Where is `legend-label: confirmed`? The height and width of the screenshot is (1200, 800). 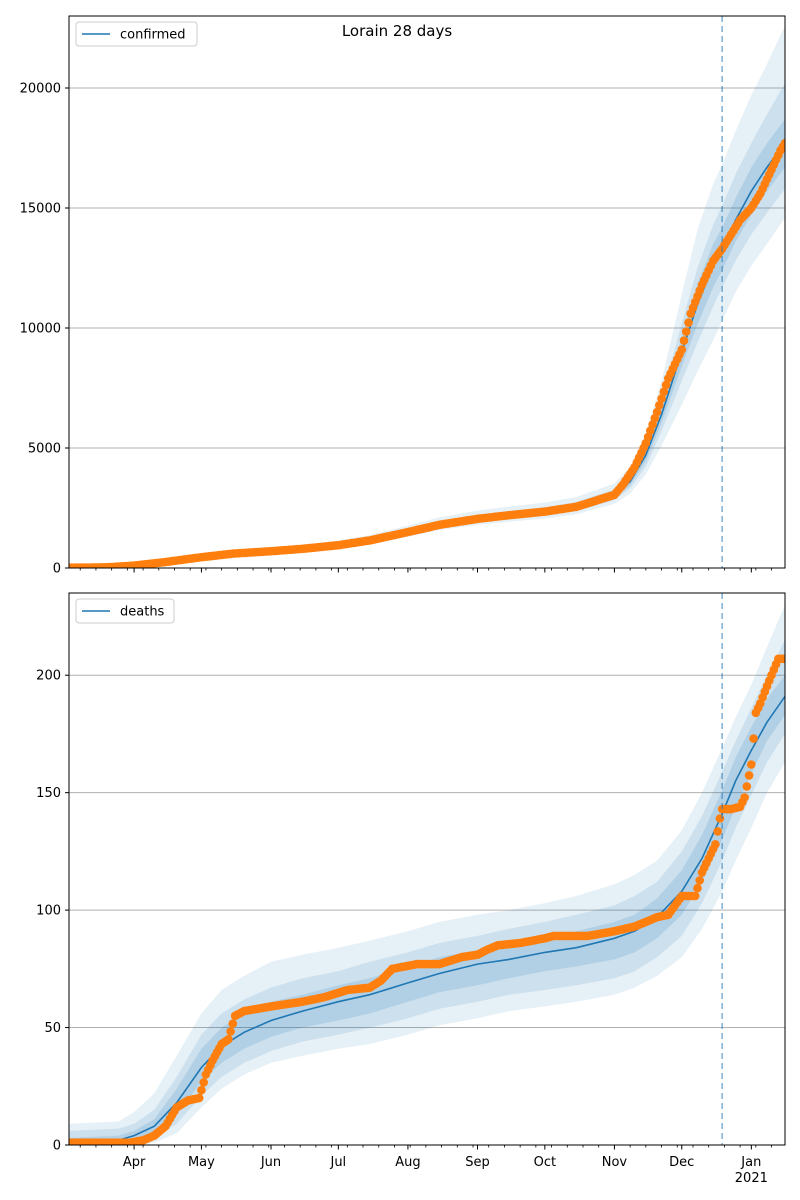
legend-label: confirmed is located at coordinates (153, 35).